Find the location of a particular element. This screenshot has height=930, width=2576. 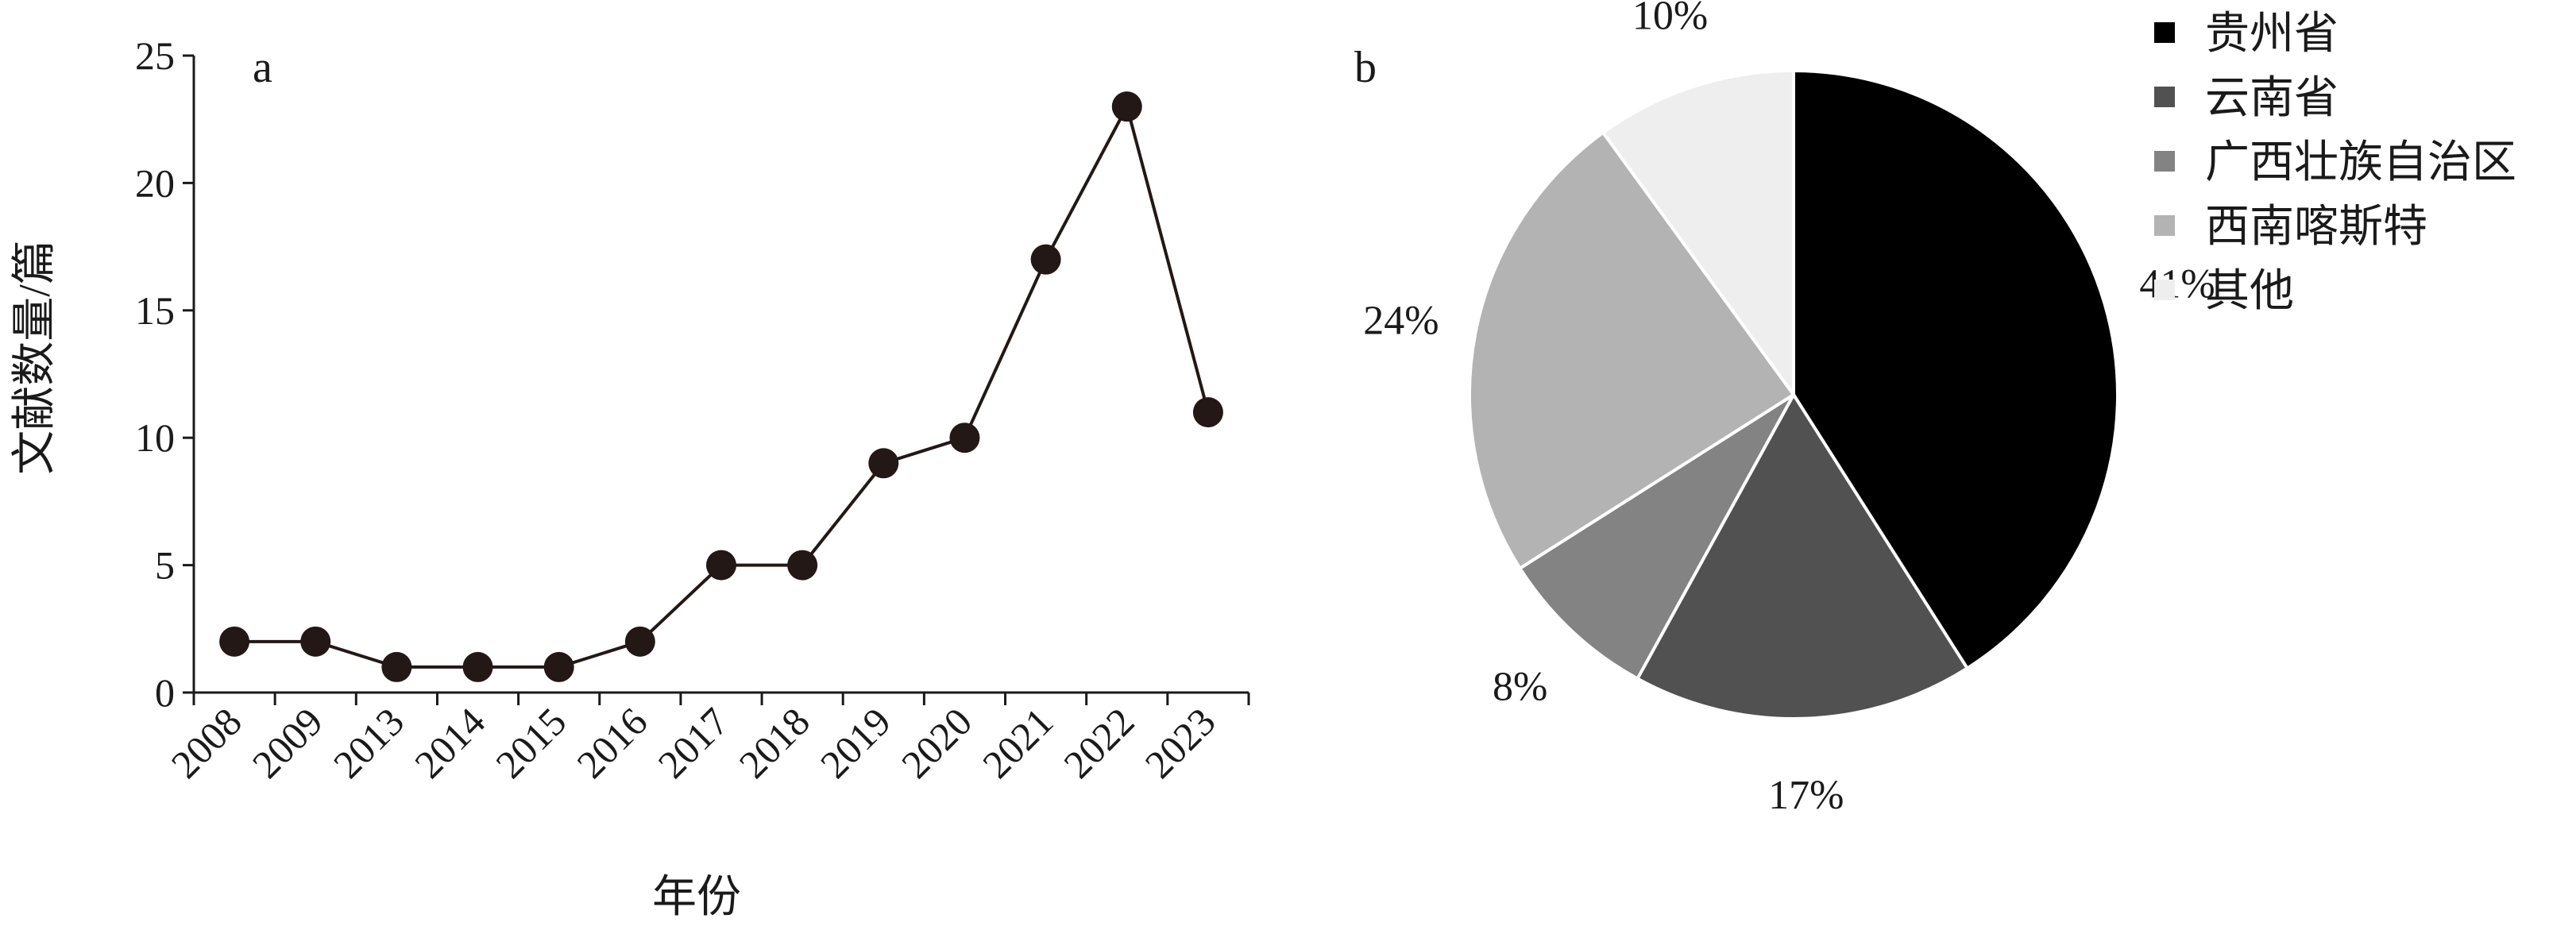

panel-label-b: b is located at coordinates (1365, 67).